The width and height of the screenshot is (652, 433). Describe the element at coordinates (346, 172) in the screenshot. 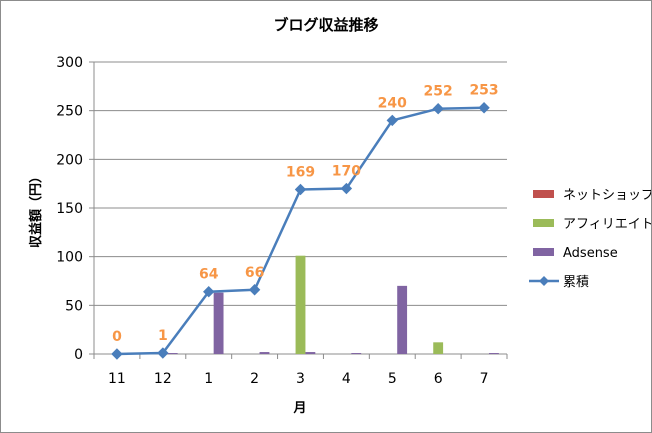

I see `data-label: 170` at that location.